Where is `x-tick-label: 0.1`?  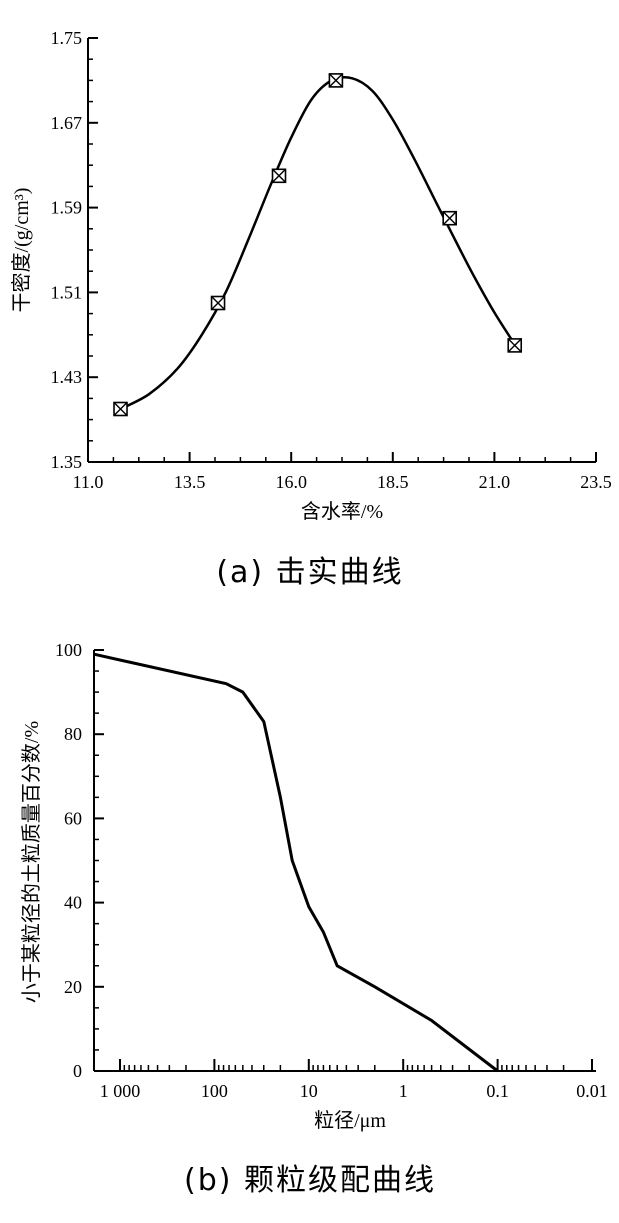 x-tick-label: 0.1 is located at coordinates (497, 1091).